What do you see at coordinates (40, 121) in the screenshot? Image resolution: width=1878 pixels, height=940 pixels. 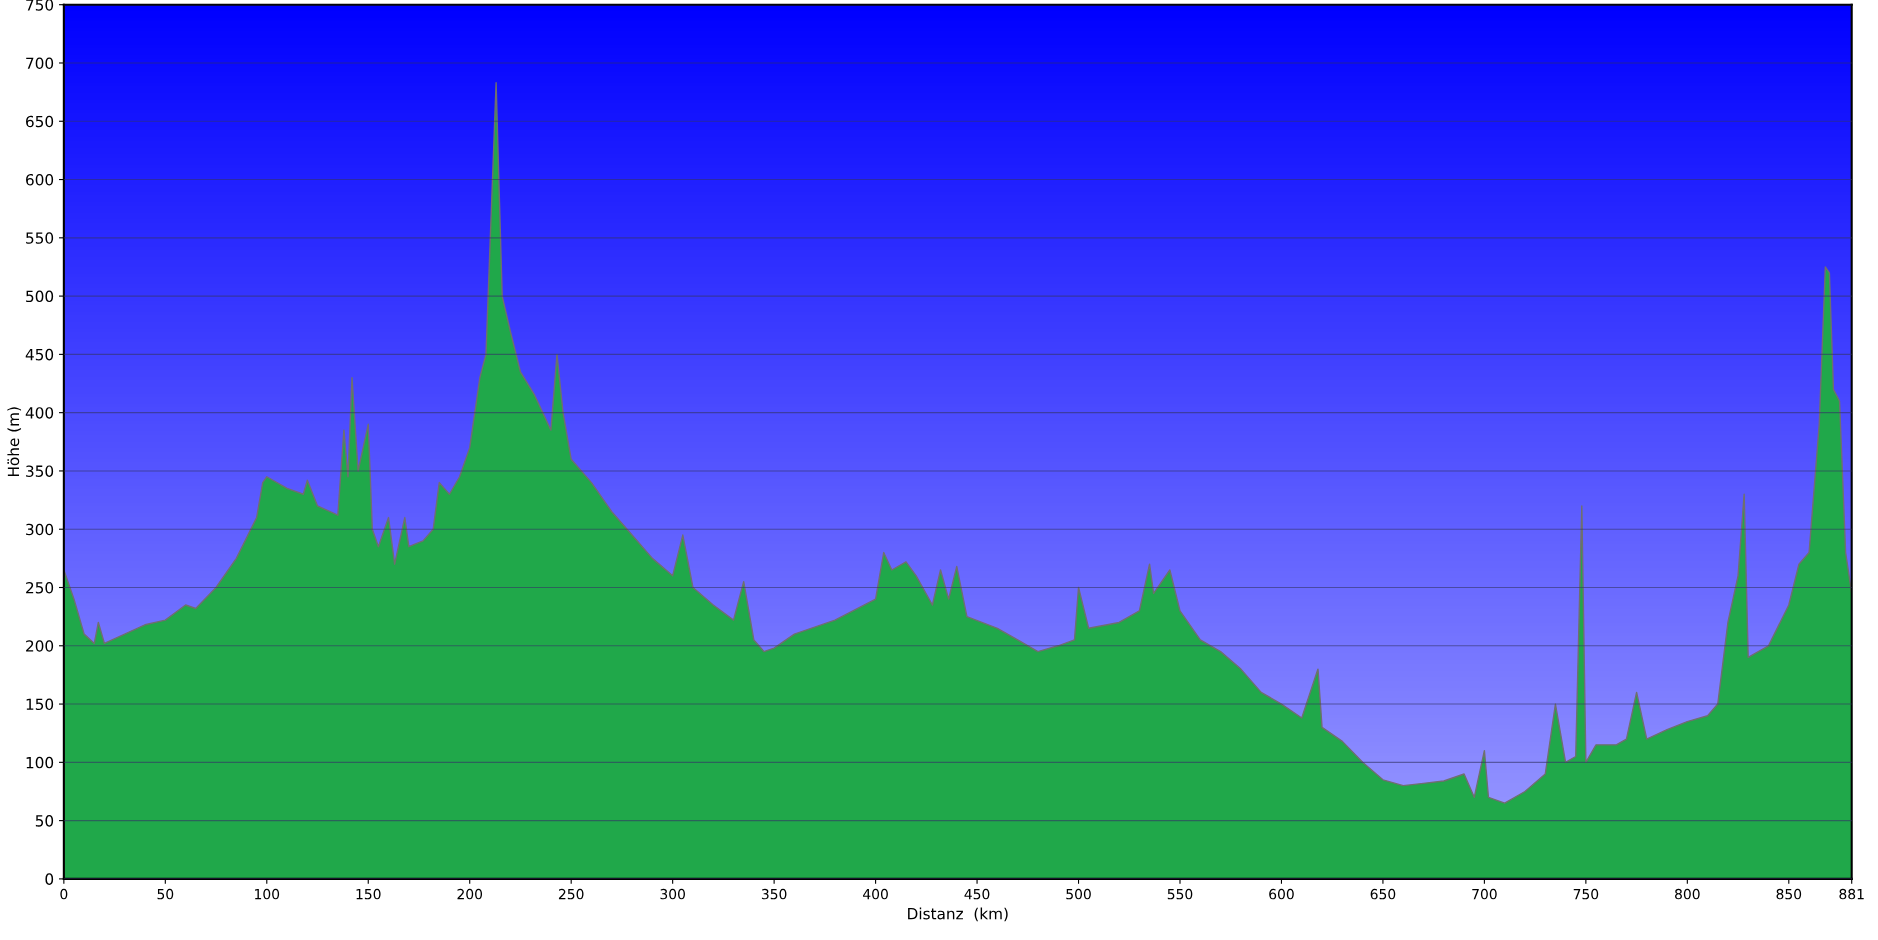 I see `y-tick-label: 650` at bounding box center [40, 121].